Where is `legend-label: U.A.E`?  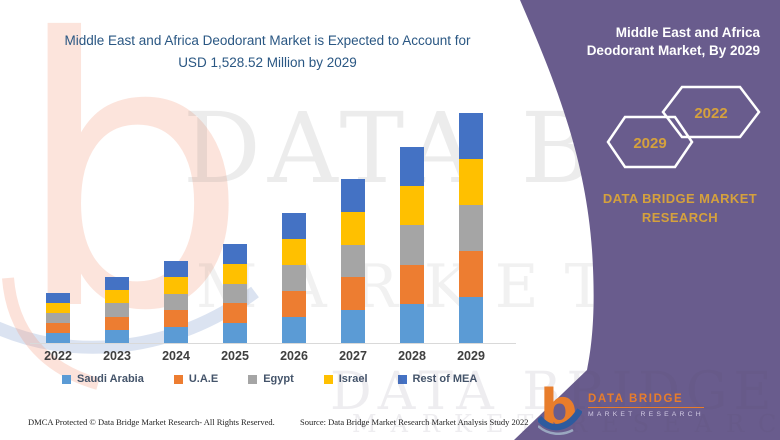
legend-label: U.A.E is located at coordinates (203, 379).